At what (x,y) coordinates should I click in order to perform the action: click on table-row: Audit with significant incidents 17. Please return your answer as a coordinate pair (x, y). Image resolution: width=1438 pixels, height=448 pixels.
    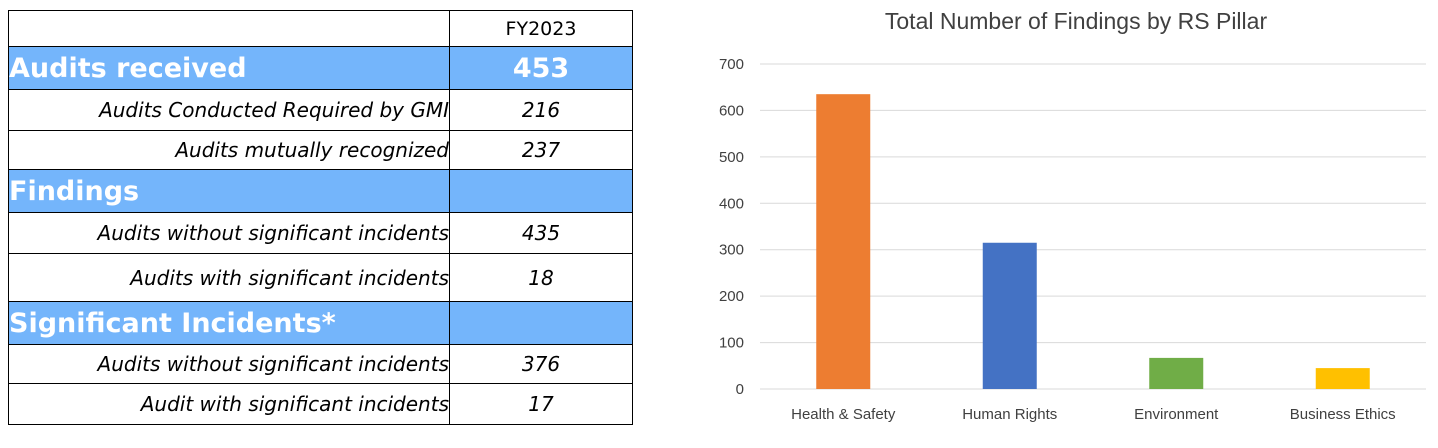
    Looking at the image, I should click on (320, 404).